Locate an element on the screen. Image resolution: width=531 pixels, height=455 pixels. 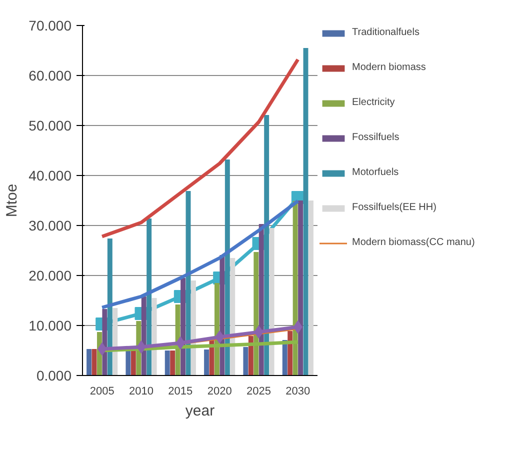
x-tick-label: 2030 is located at coordinates (298, 392).